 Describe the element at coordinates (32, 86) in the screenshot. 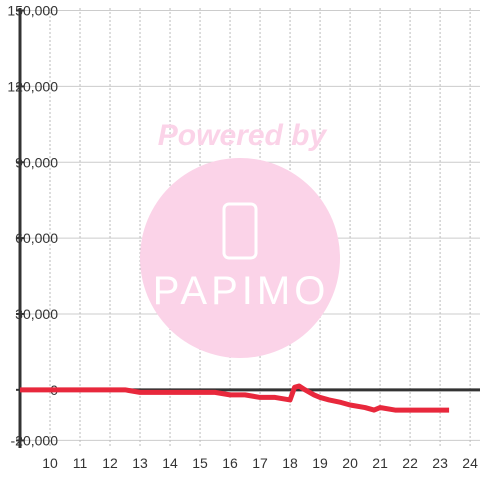

I see `y-tick-label: 120,000` at that location.